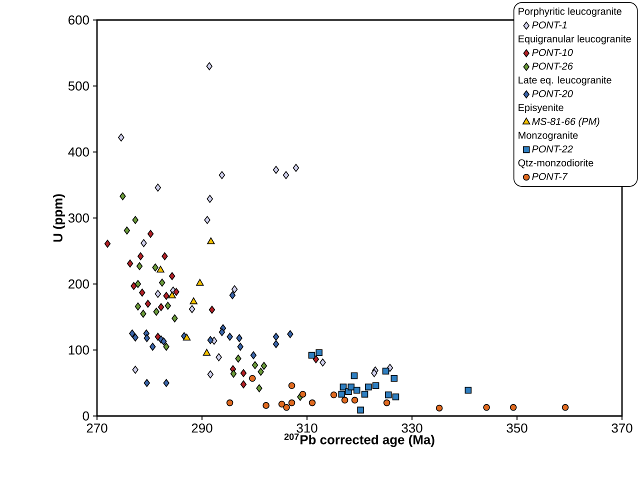  What do you see at coordinates (556, 163) in the screenshot?
I see `annotation: Qtz-monzodiorite` at bounding box center [556, 163].